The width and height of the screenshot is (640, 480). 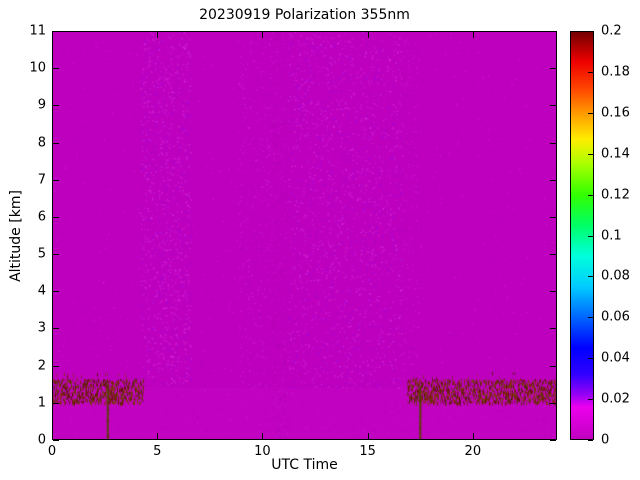 What do you see at coordinates (41, 291) in the screenshot?
I see `y-tick-label: 4` at bounding box center [41, 291].